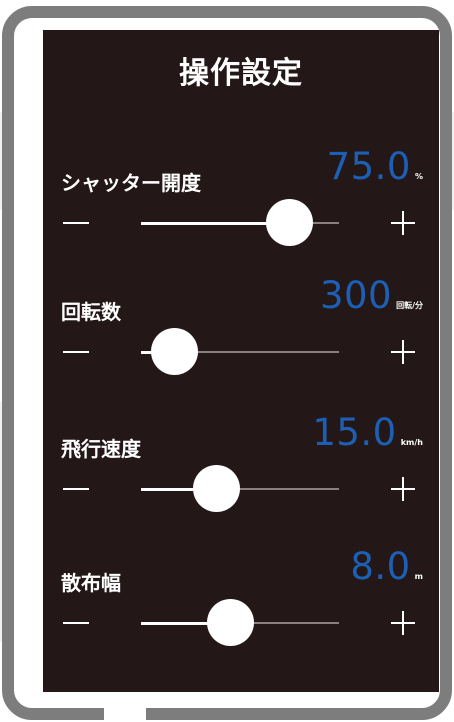 This screenshot has width=454, height=722. Describe the element at coordinates (418, 176) in the screenshot. I see `control-unit: %` at that location.